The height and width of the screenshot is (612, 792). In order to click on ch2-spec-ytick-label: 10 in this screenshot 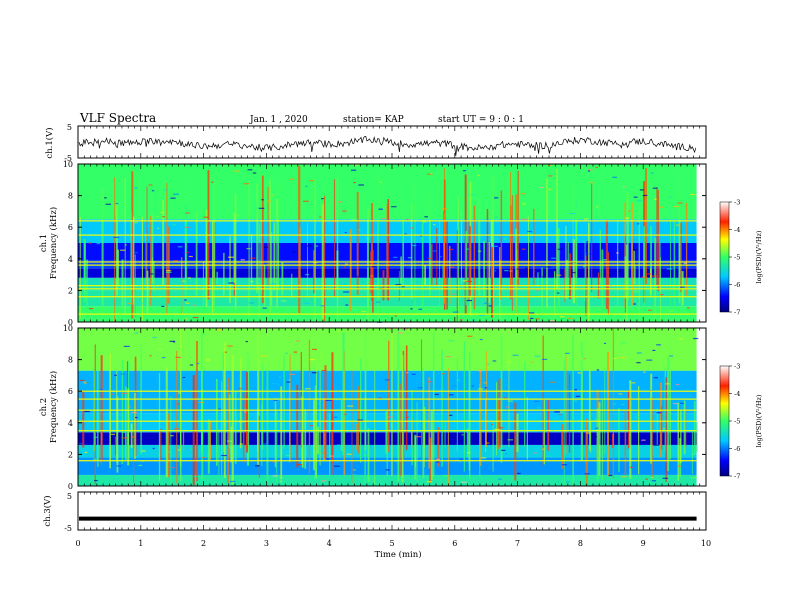, I will do `click(68, 328)`.